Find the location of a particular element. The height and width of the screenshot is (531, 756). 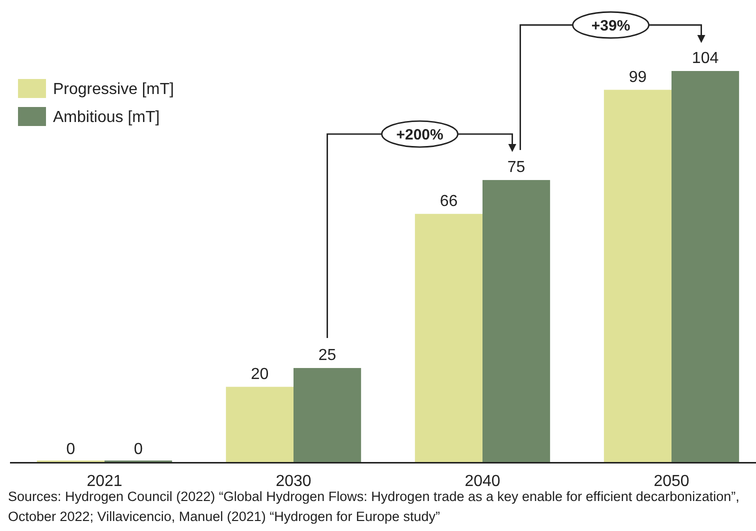

source-note: Sources: Hydrogen Council (2022) “Global Hydrogen Flows: Hydrogen trade as a key enable for efficient decarbonization”, October 2022; Villavicencio, Manuel (2021) “Hydrogen for Europe study” is located at coordinates (374, 506).